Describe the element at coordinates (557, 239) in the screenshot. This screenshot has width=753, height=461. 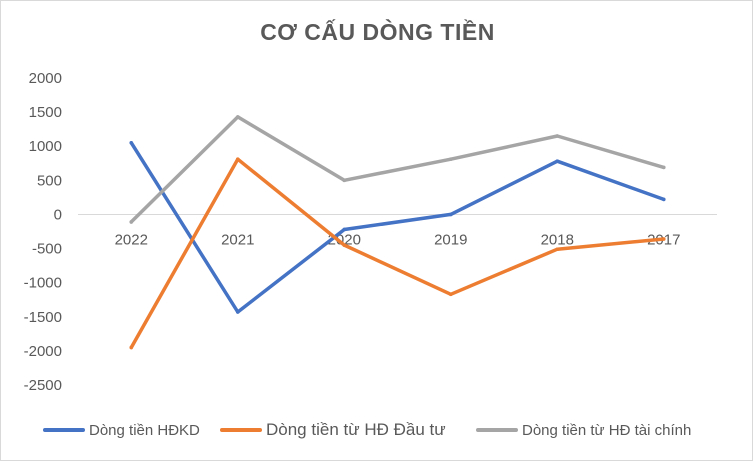
I see `x-tick-label: 2018` at that location.